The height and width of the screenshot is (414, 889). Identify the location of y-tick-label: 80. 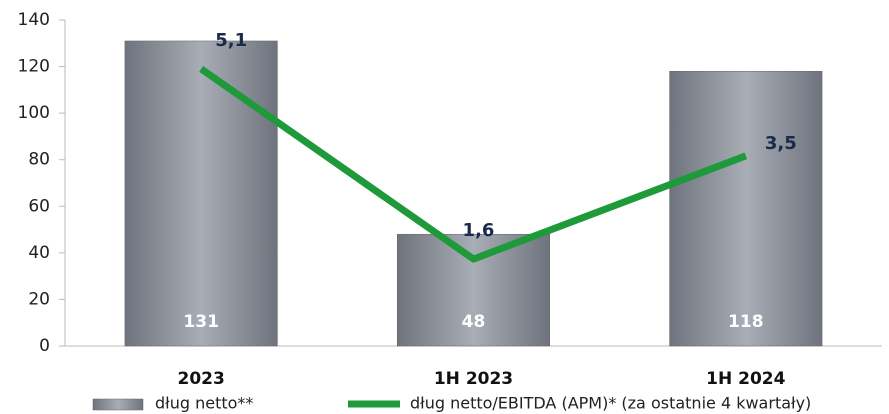
(39, 160).